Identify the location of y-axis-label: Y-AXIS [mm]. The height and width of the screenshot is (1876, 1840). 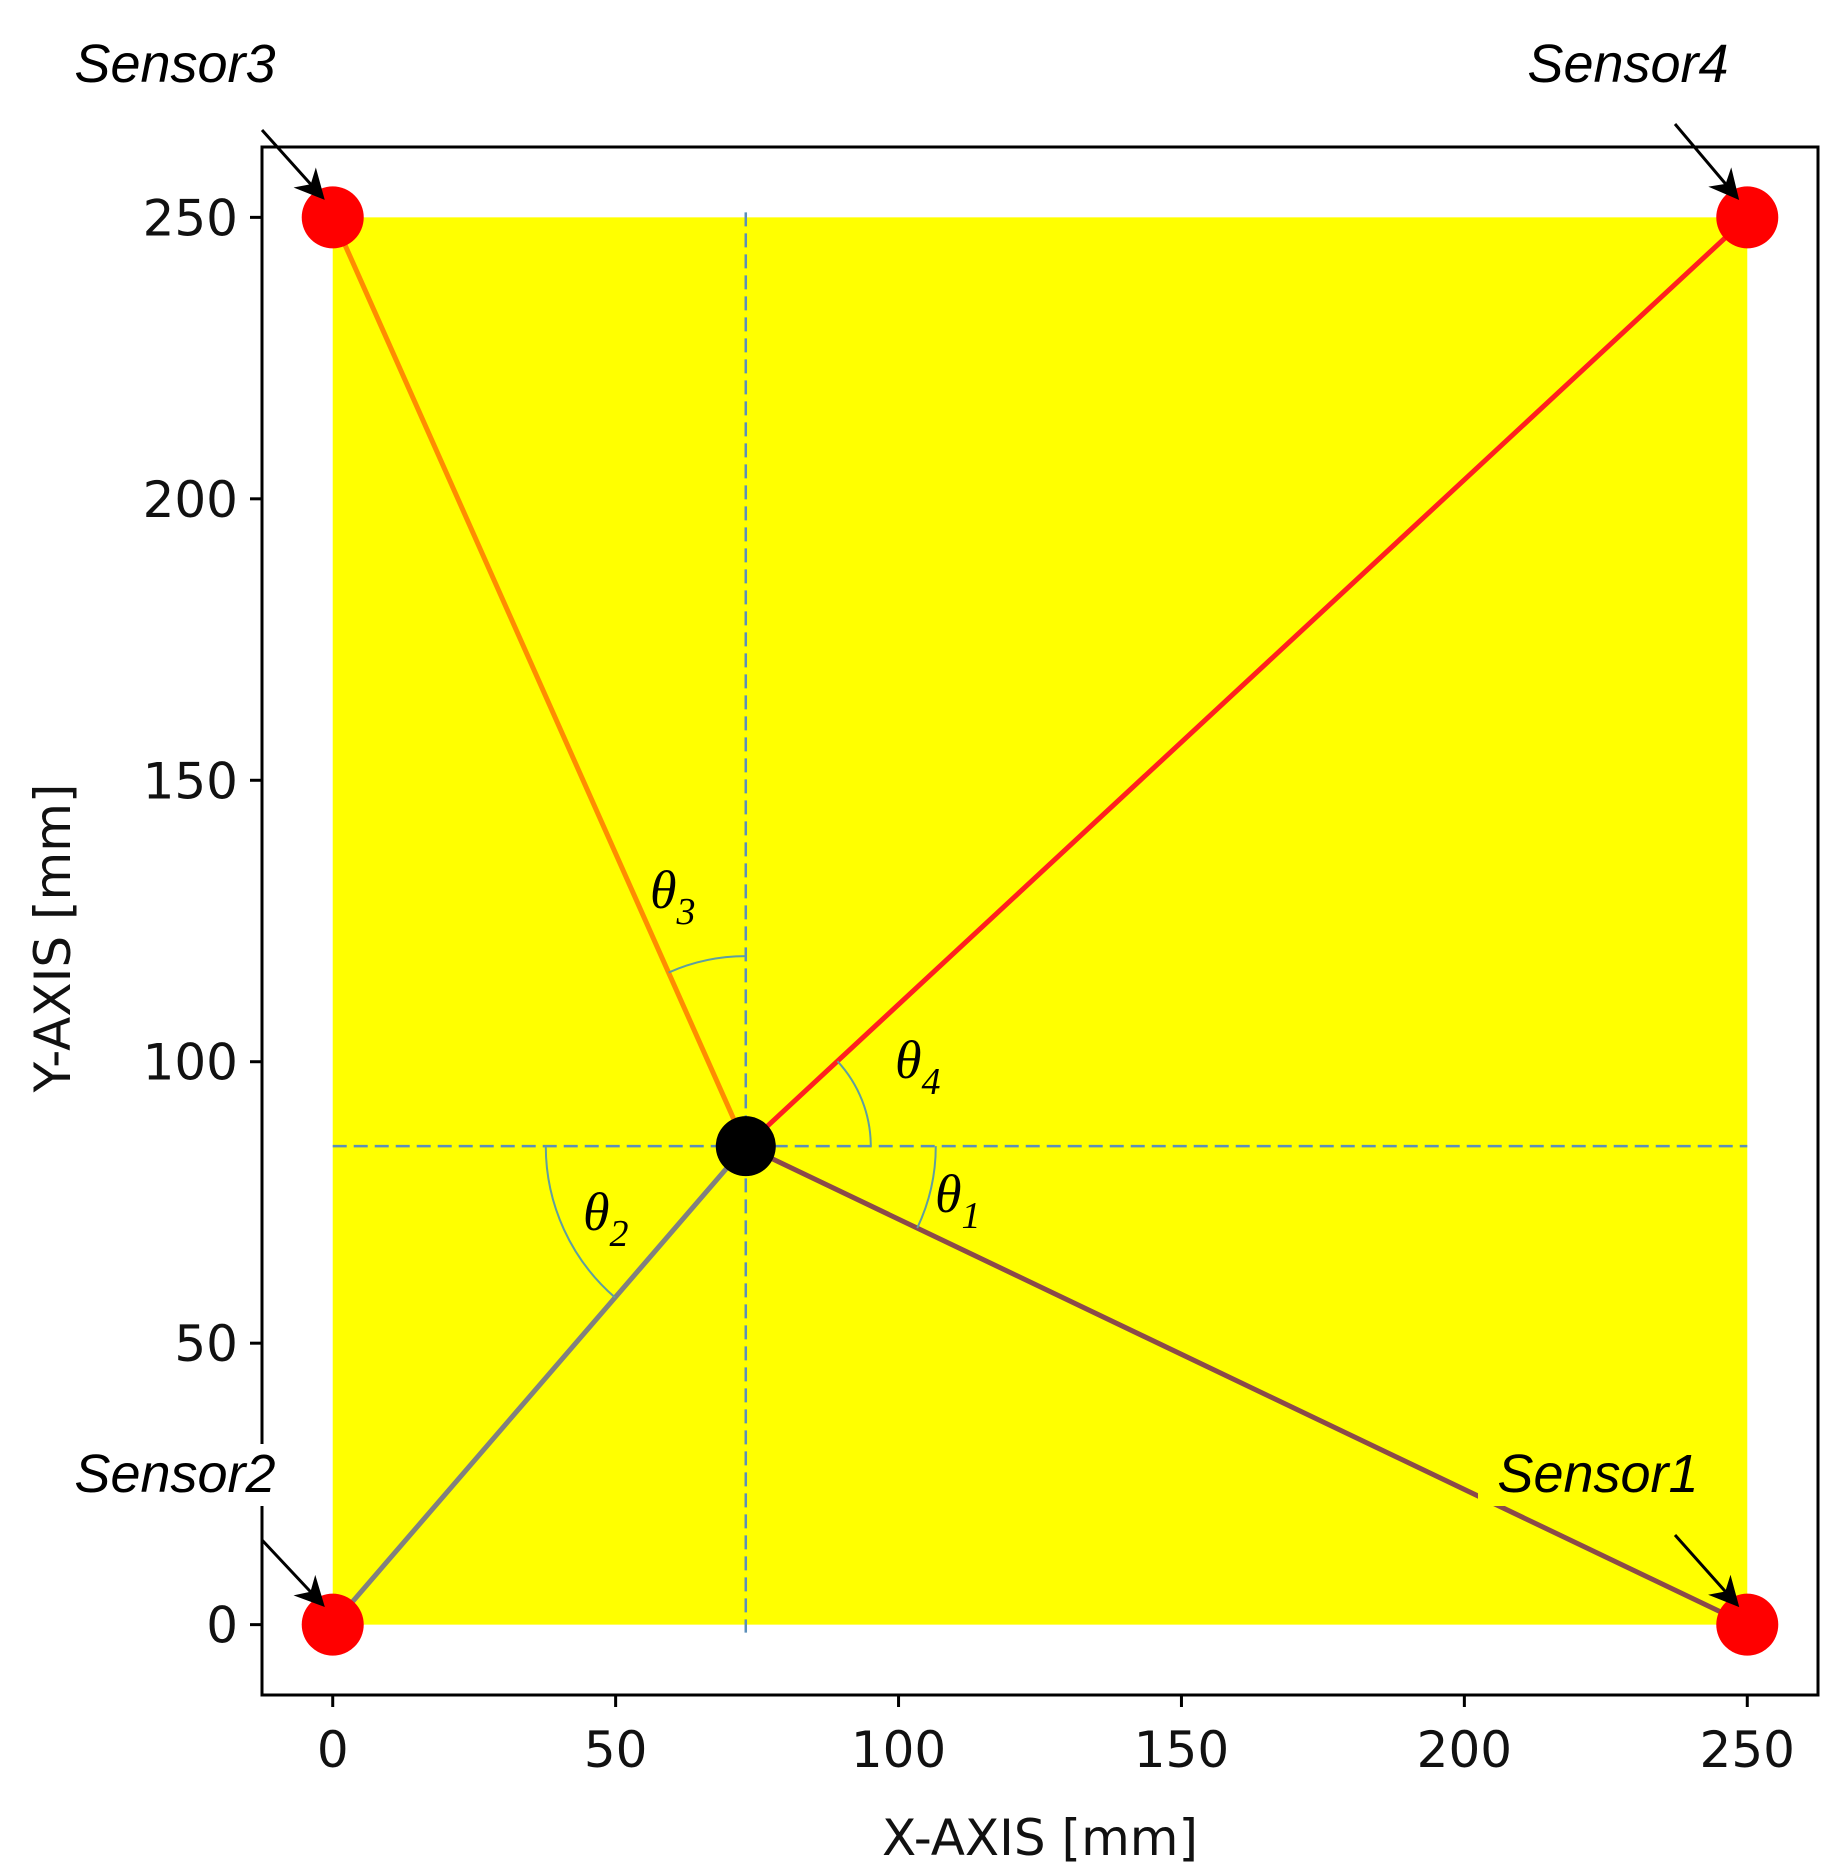
(53, 939).